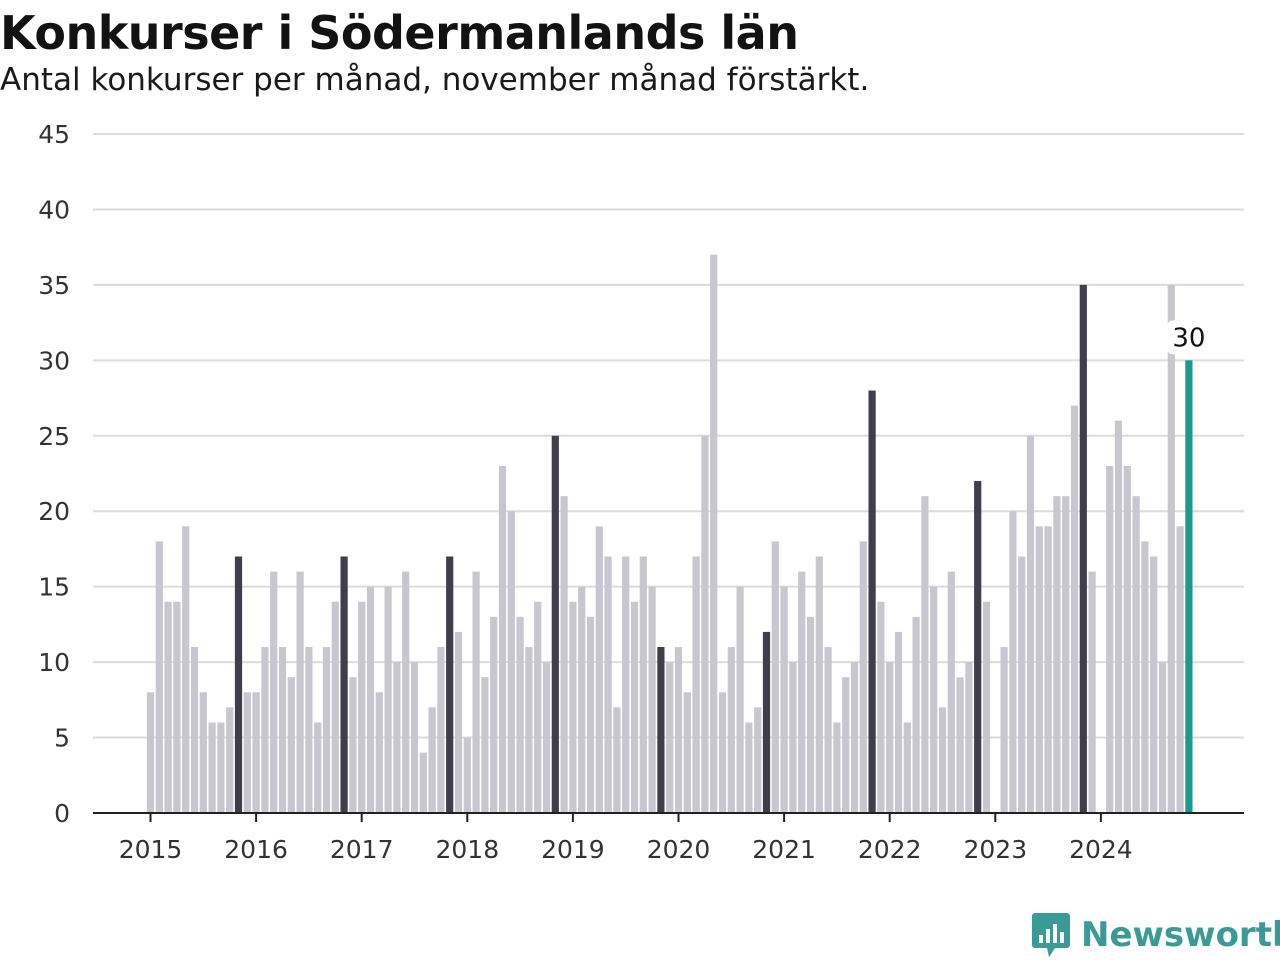  What do you see at coordinates (54, 662) in the screenshot?
I see `y-tick-label: 10` at bounding box center [54, 662].